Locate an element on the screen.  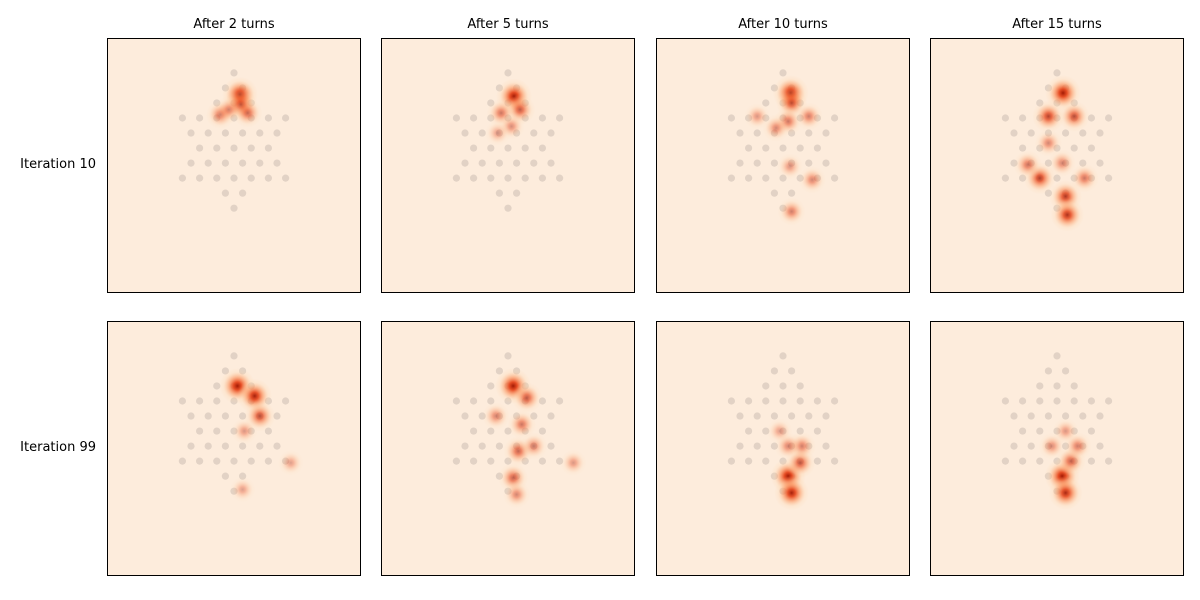
heatmap-panel-r1-c4 is located at coordinates (1057, 165).